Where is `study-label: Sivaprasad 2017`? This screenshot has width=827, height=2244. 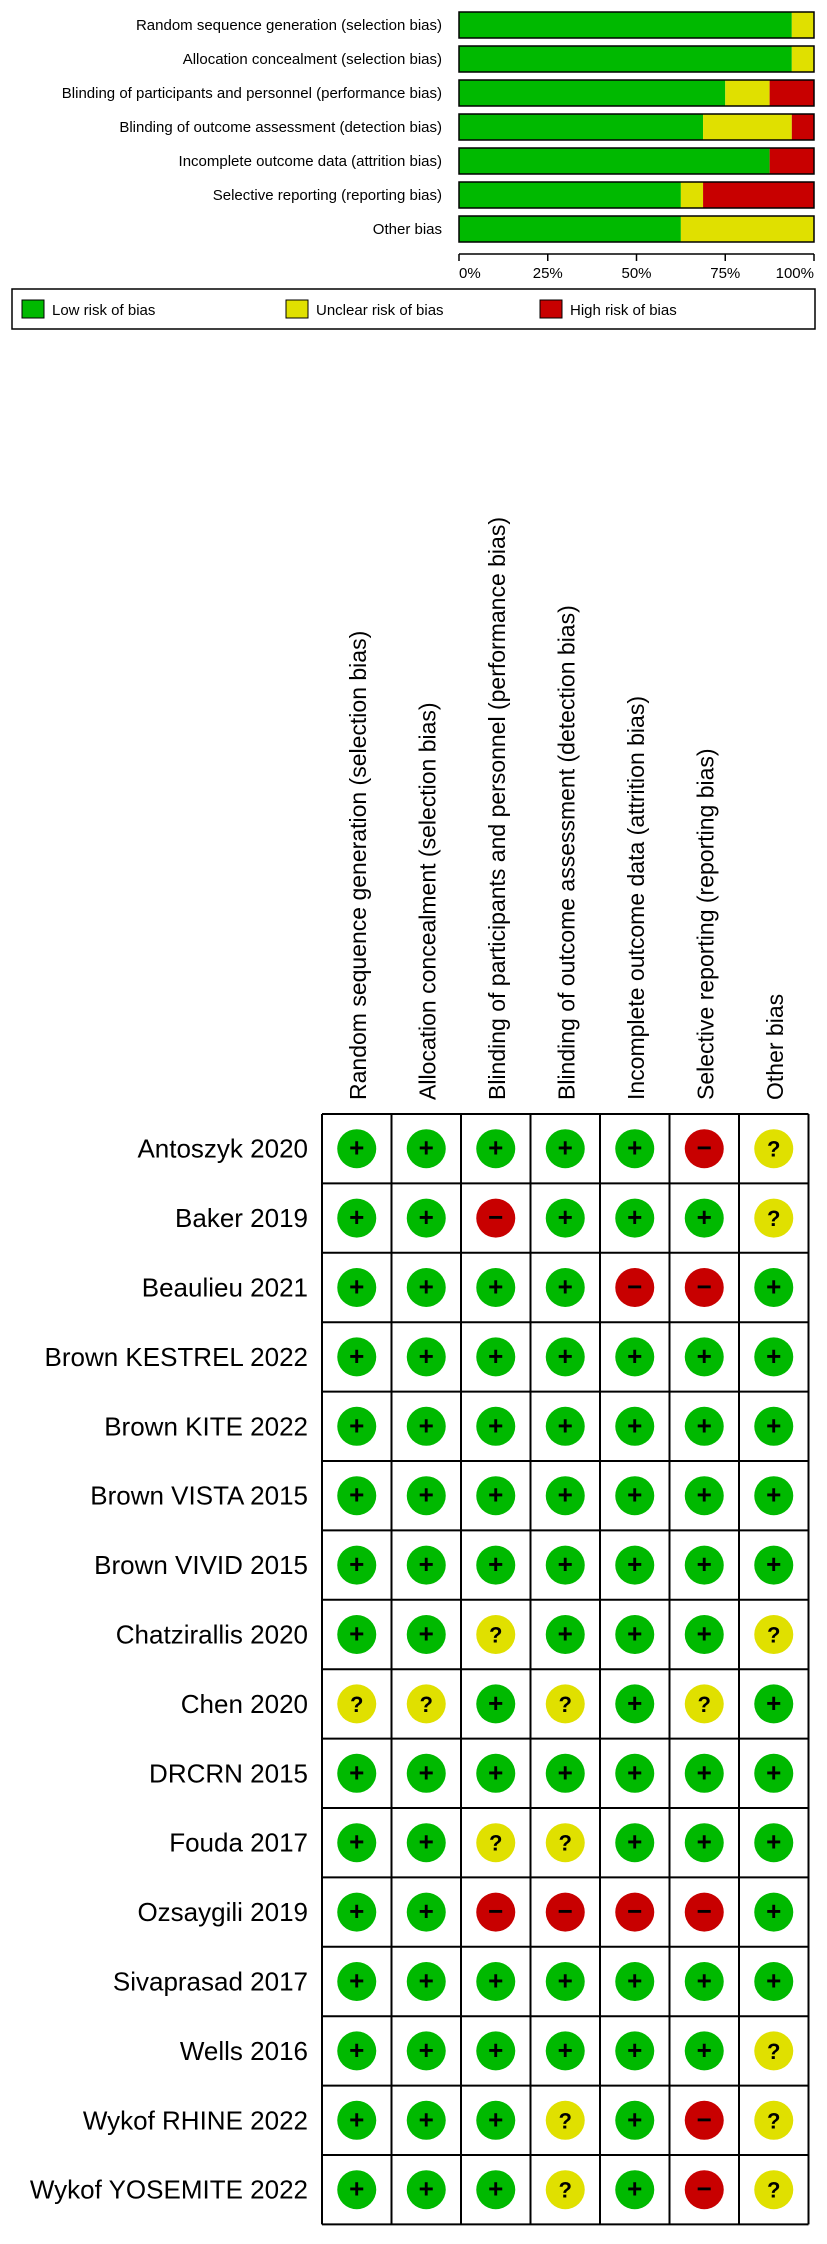 study-label: Sivaprasad 2017 is located at coordinates (210, 1982).